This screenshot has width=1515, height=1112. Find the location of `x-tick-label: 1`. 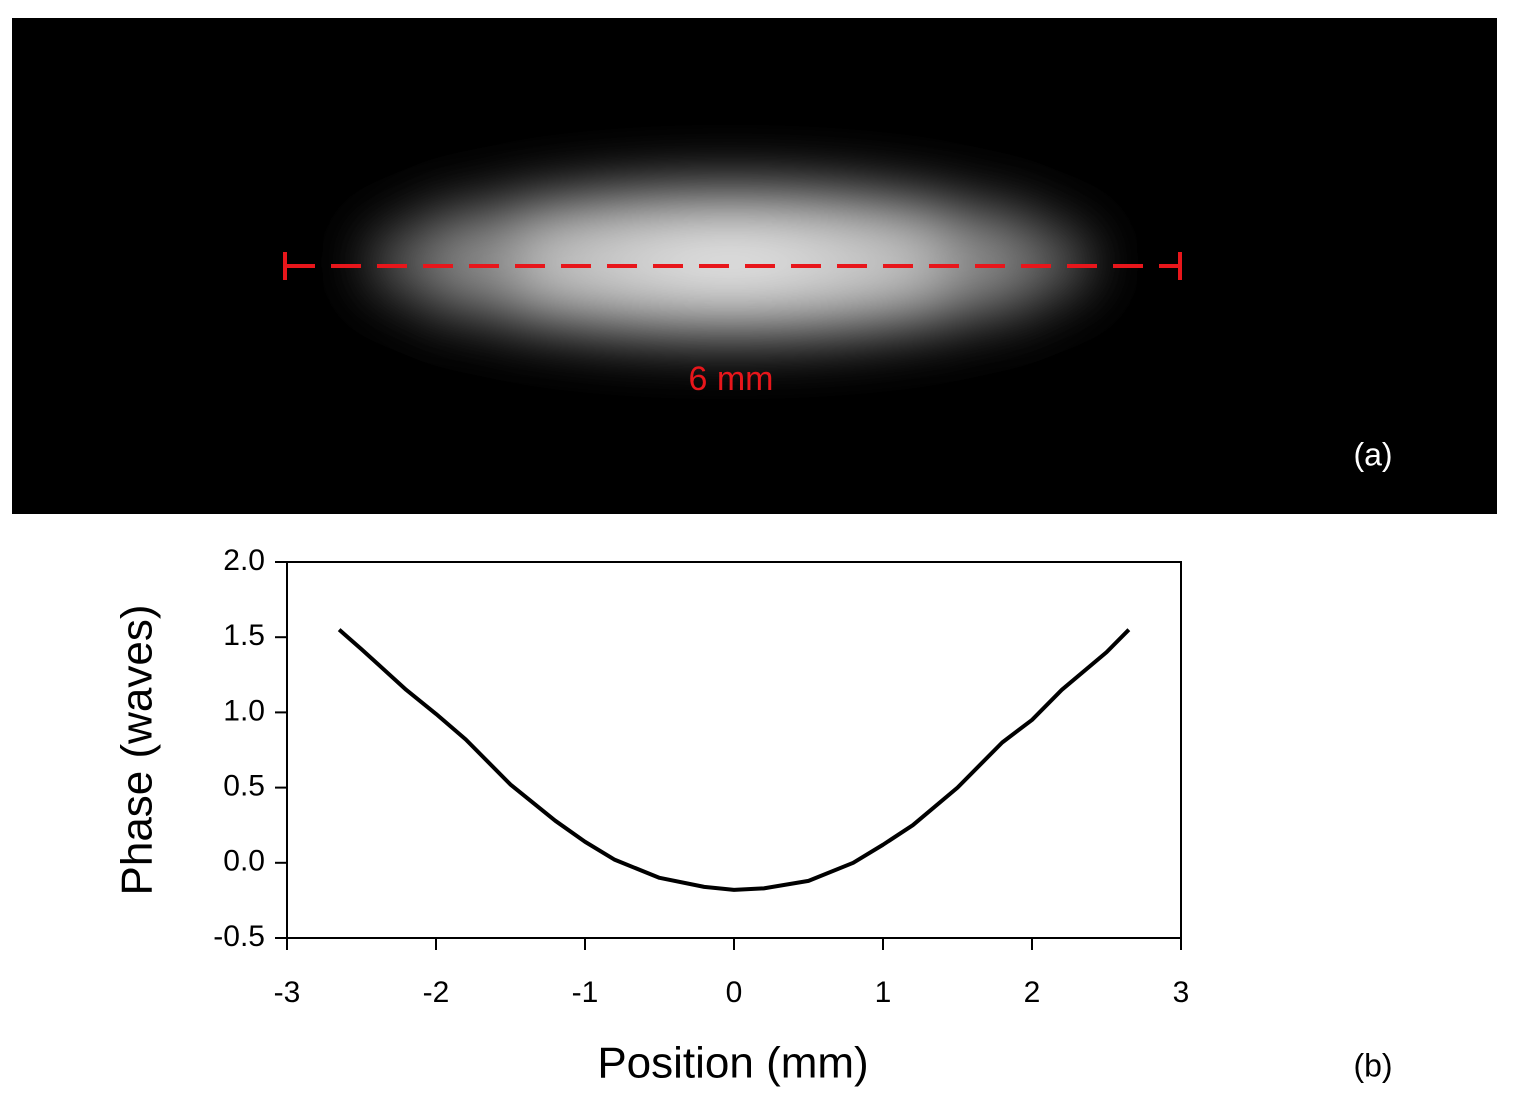

x-tick-label: 1 is located at coordinates (883, 992).